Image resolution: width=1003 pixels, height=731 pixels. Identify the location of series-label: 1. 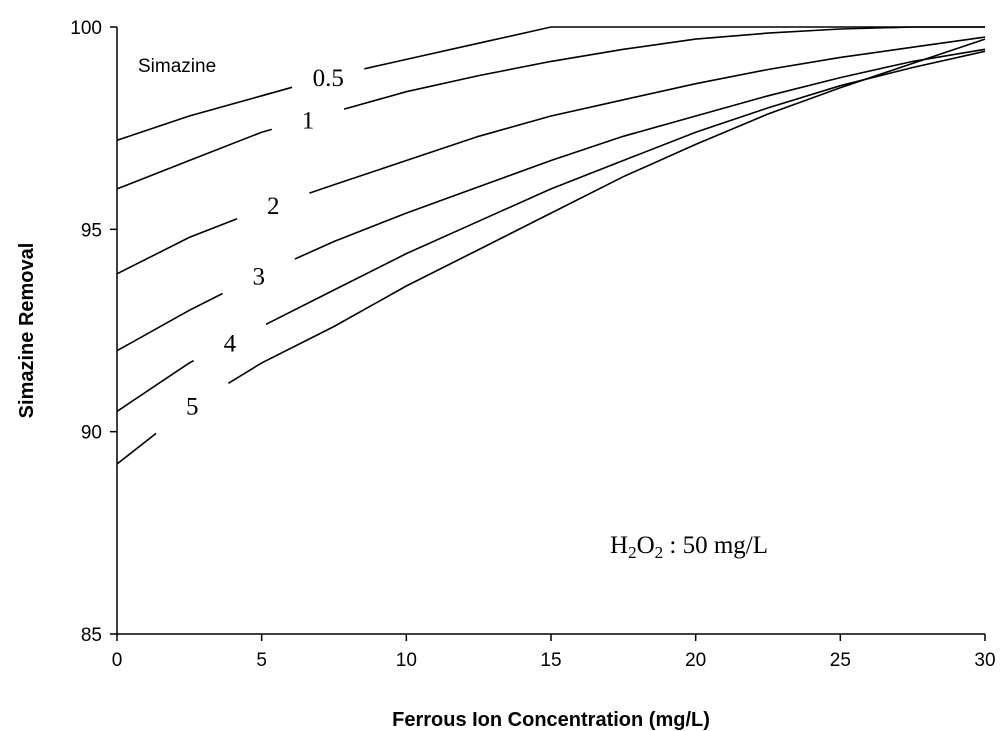
(308, 120).